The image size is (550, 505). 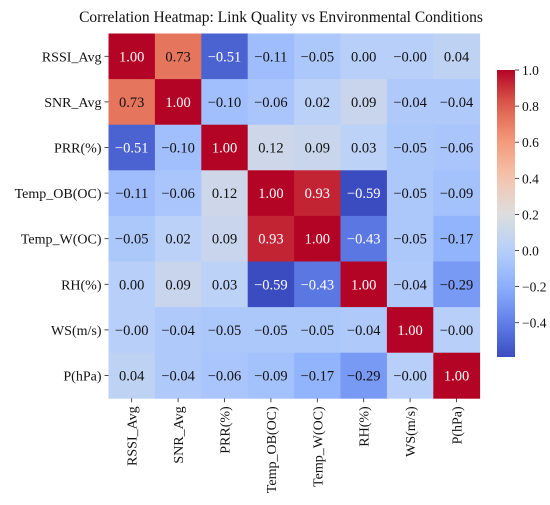 What do you see at coordinates (78, 149) in the screenshot?
I see `row-label: PRR(%)` at bounding box center [78, 149].